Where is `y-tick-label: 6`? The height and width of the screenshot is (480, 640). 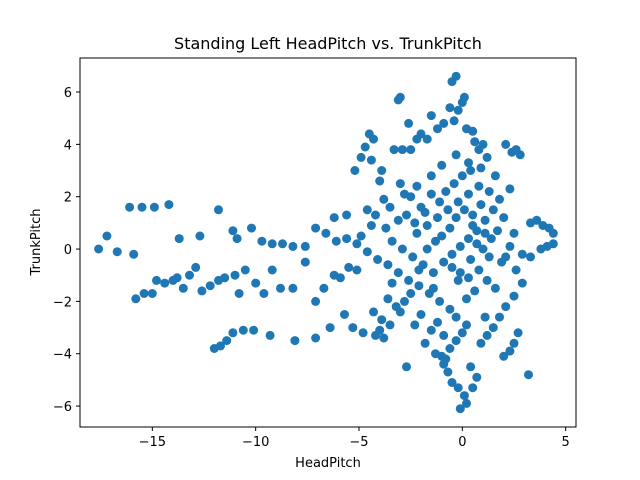 y-tick-label: 6 is located at coordinates (68, 93).